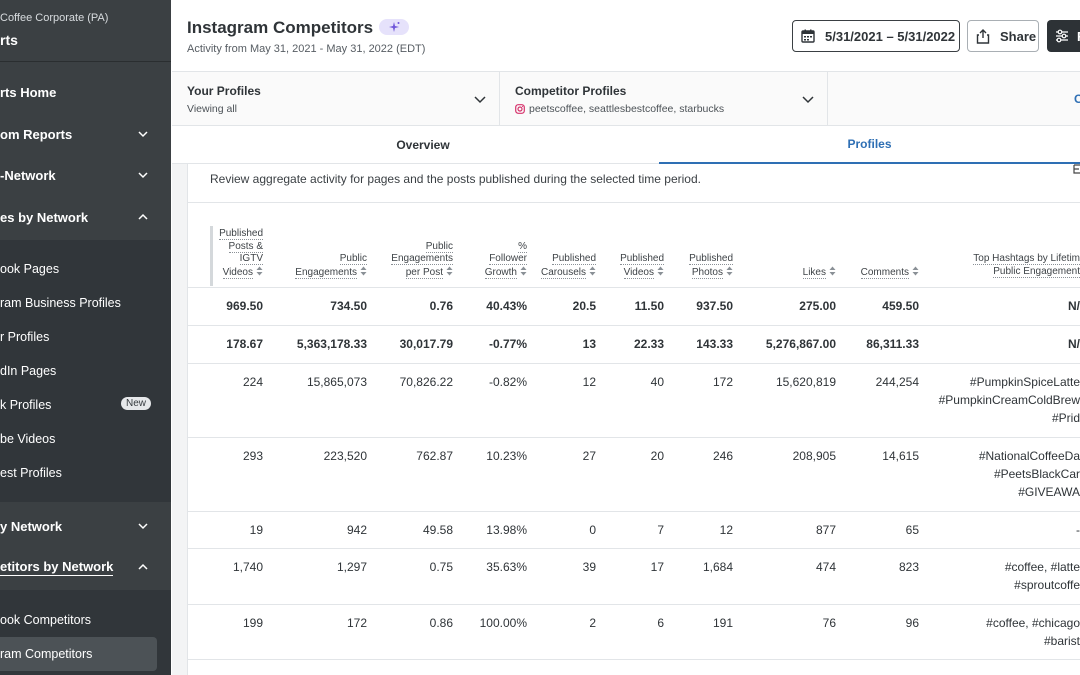 Image resolution: width=1080 pixels, height=675 pixels. What do you see at coordinates (1065, 418) in the screenshot?
I see `hashtag-cell: #Prid` at bounding box center [1065, 418].